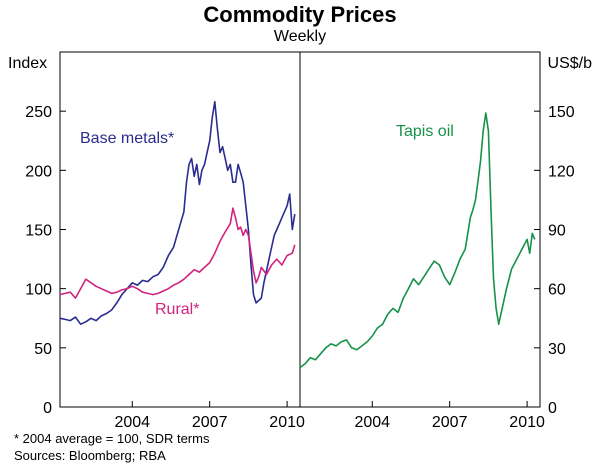 This screenshot has height=472, width=600. I want to click on y-tick-label-right: 90, so click(557, 231).